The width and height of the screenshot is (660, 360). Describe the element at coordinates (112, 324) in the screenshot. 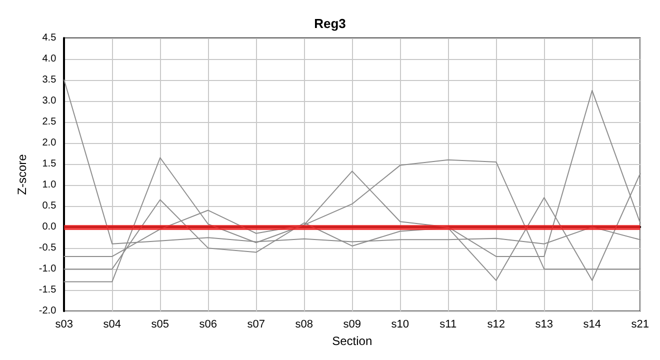

I see `x-tick-label: s04` at that location.